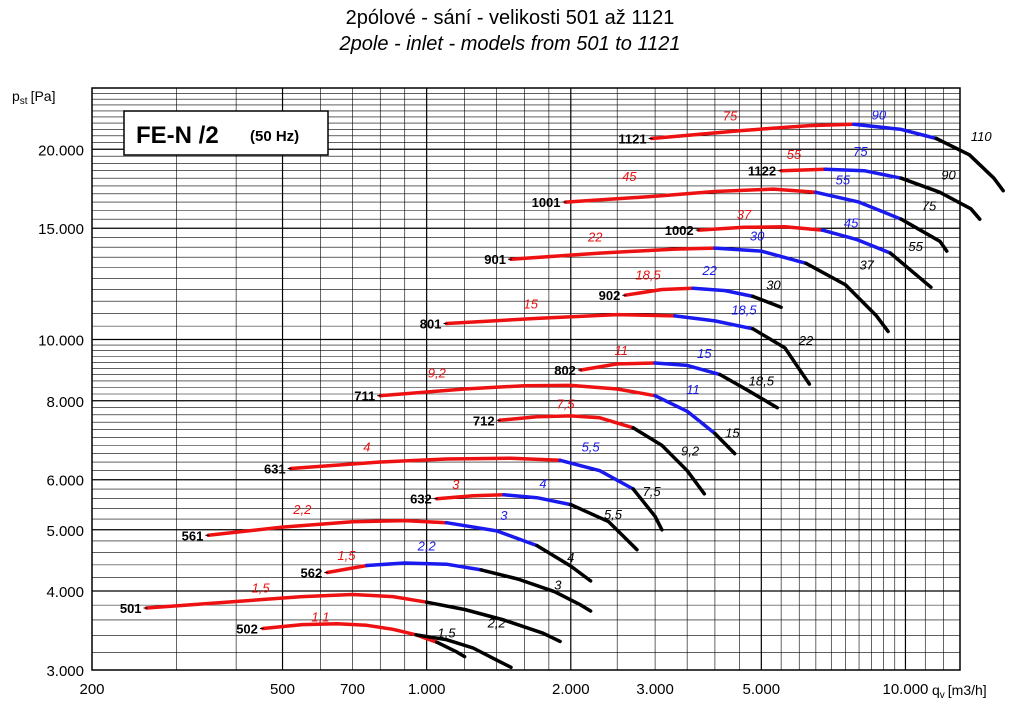  I want to click on y-axis-label-sub: st, so click(24, 101).